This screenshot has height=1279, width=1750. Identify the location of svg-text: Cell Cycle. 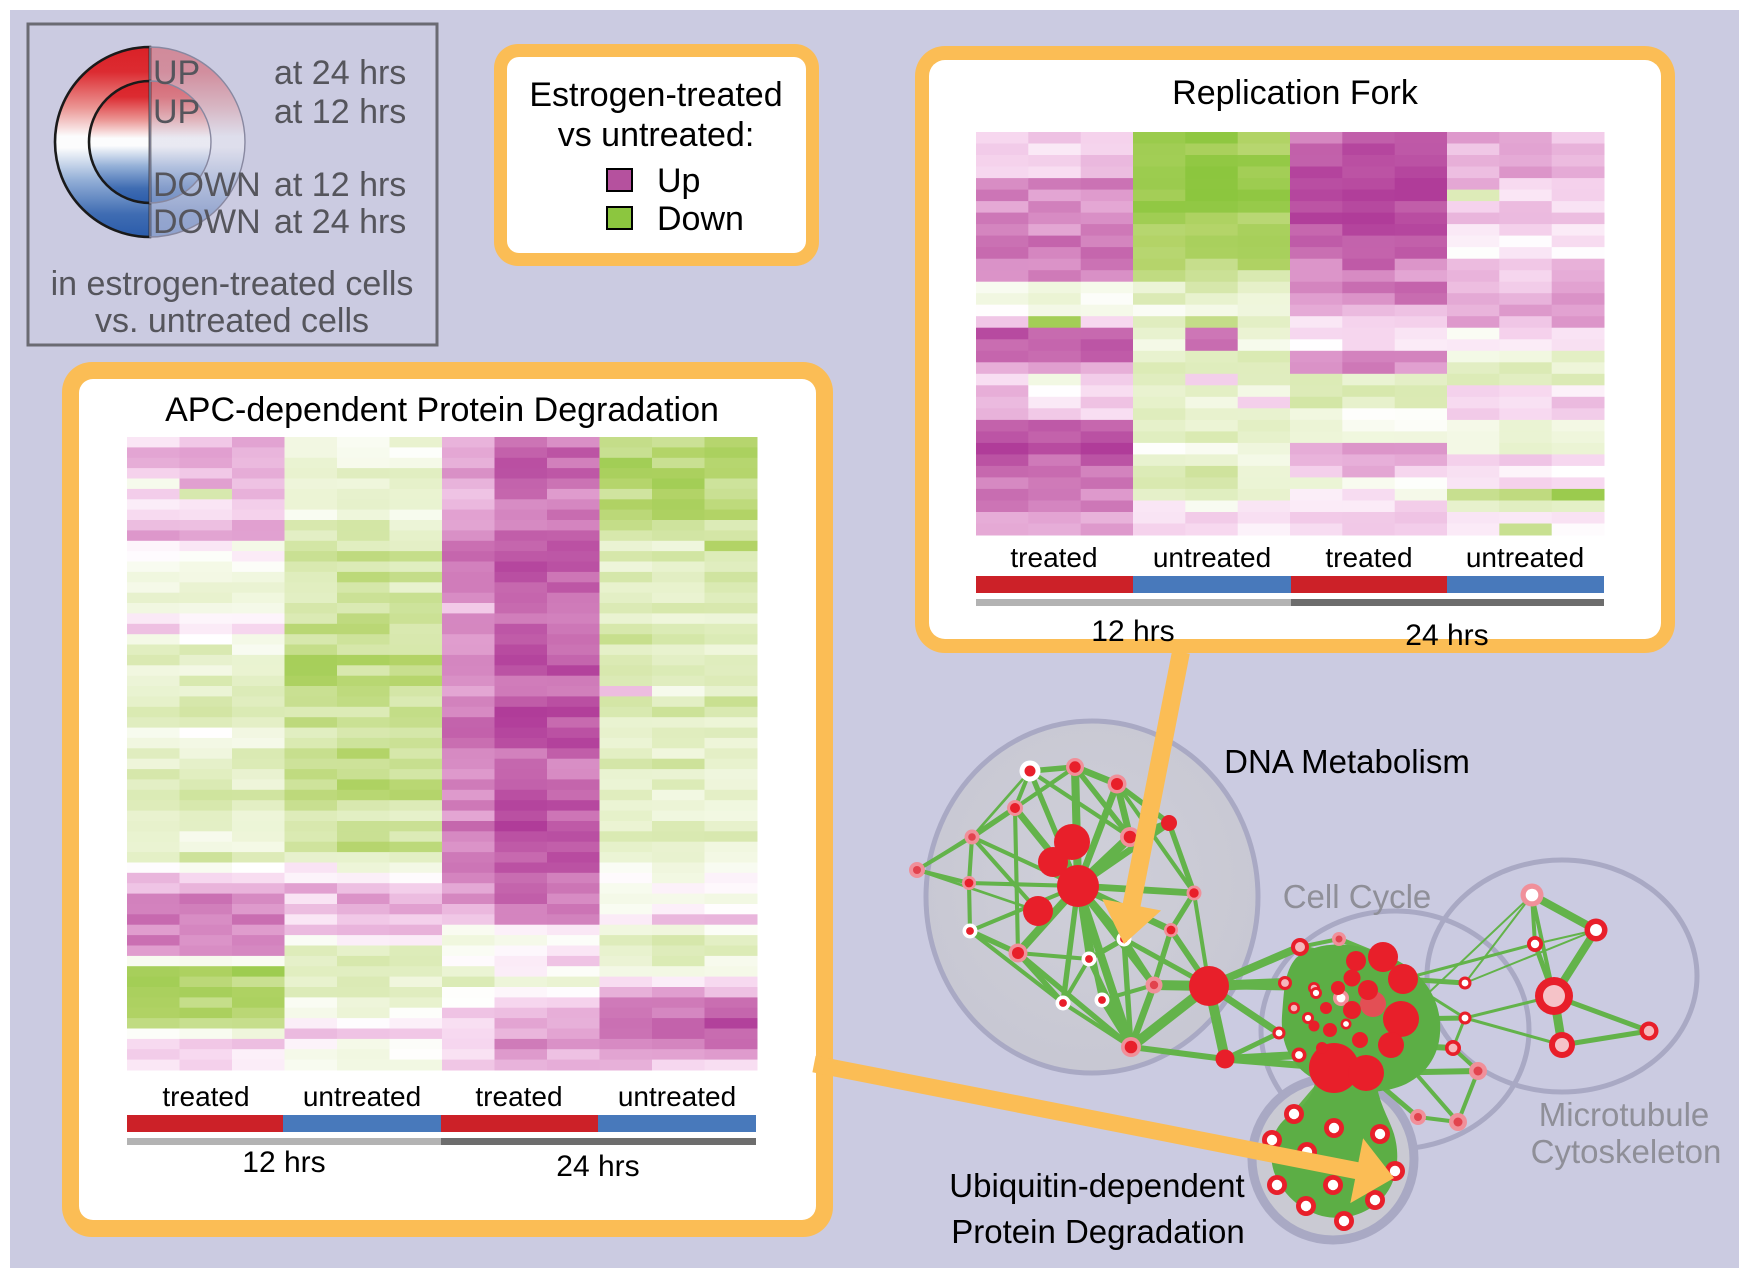
(1357, 896).